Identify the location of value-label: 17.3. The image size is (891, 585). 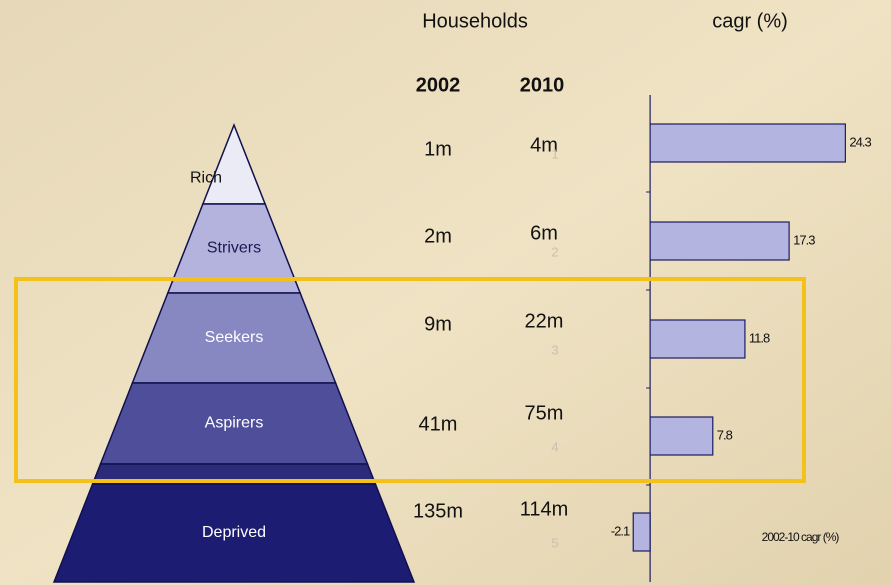
(804, 239).